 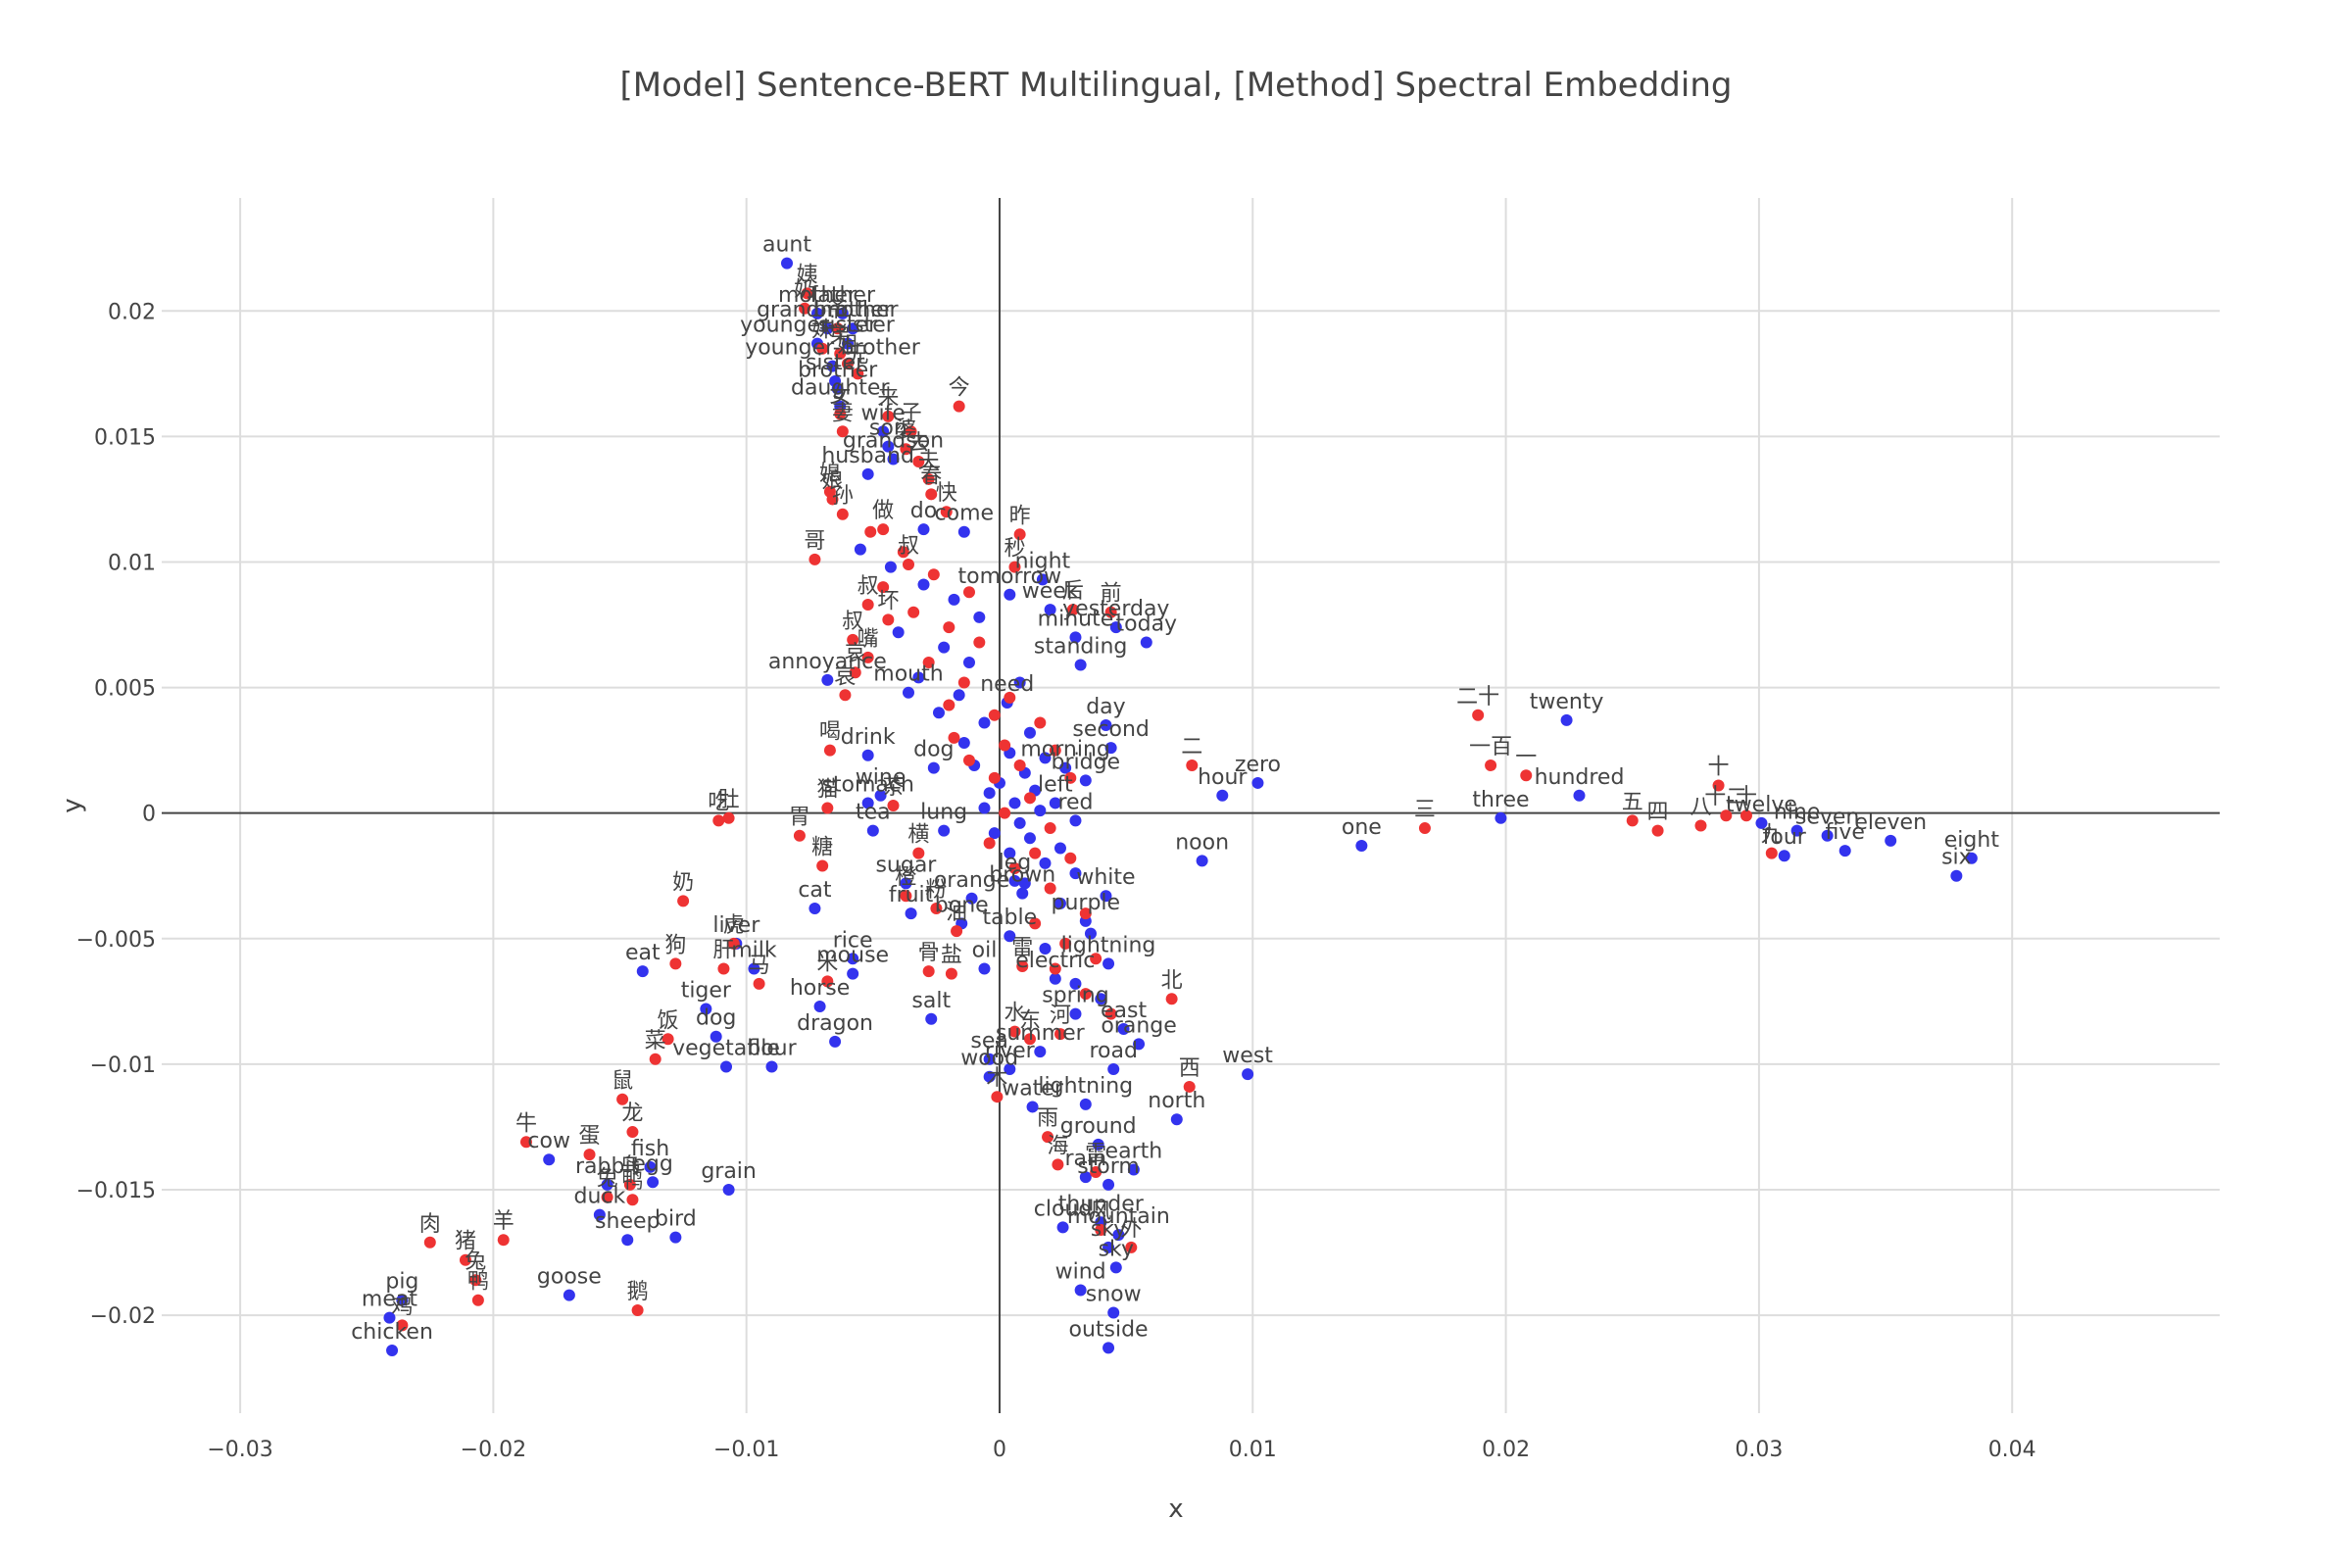 I want to click on point-label: 风, so click(x=1100, y=1212).